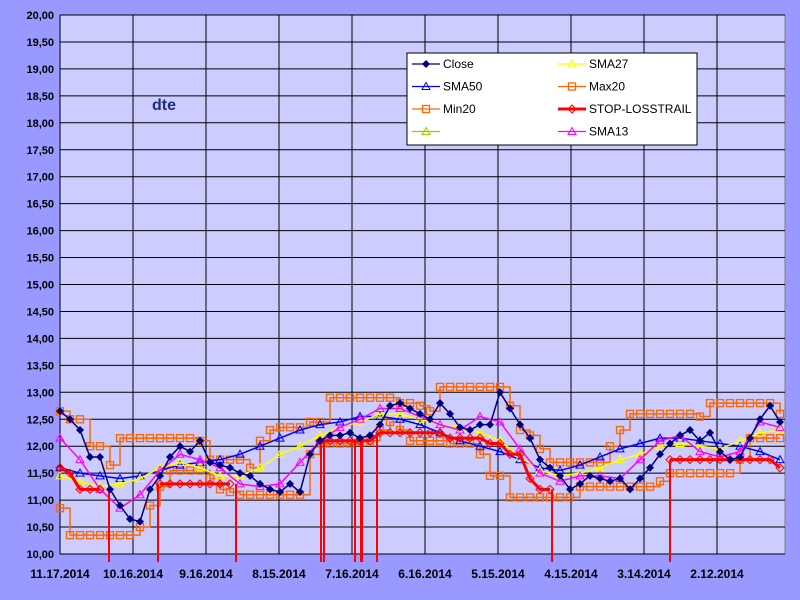 Image resolution: width=800 pixels, height=600 pixels. Describe the element at coordinates (40, 366) in the screenshot. I see `y-tick-label: 13,50` at that location.